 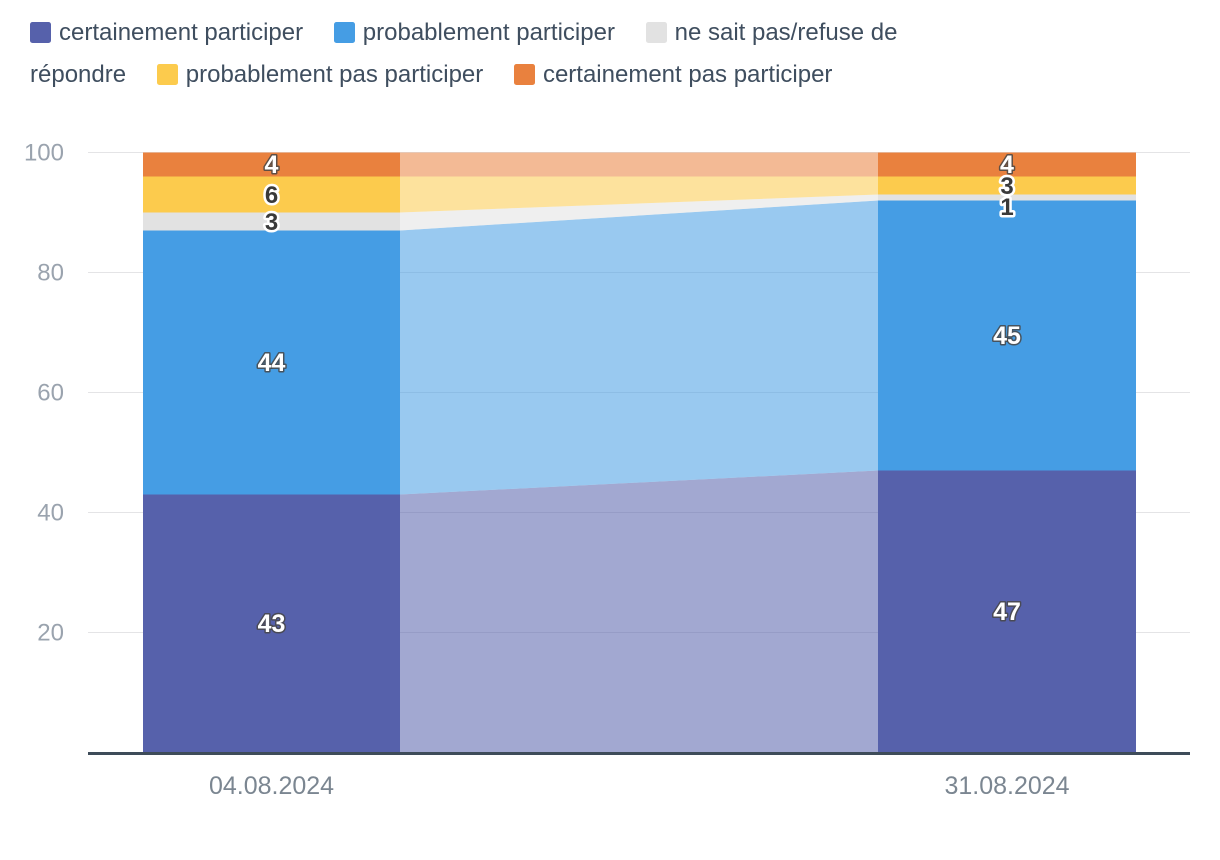 I want to click on legend-item-certainement-pas-participer: certainement pas participer, so click(x=673, y=74).